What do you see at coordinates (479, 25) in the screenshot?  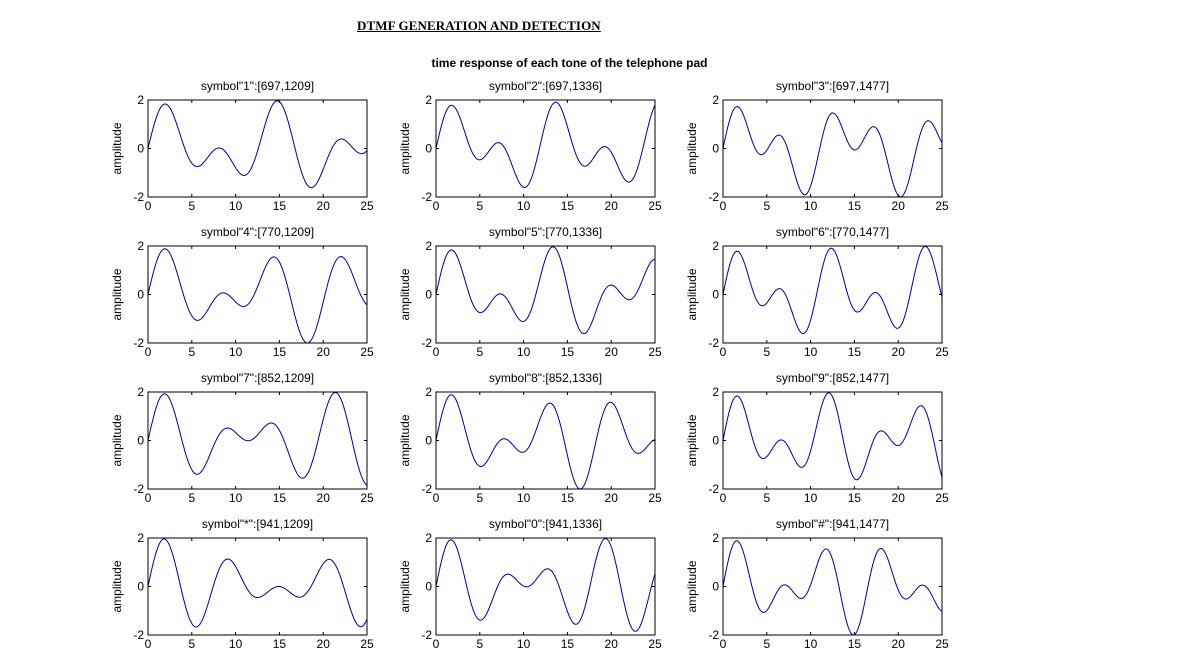 I see `figure-title: DTMF GENERATION AND DETECTION` at bounding box center [479, 25].